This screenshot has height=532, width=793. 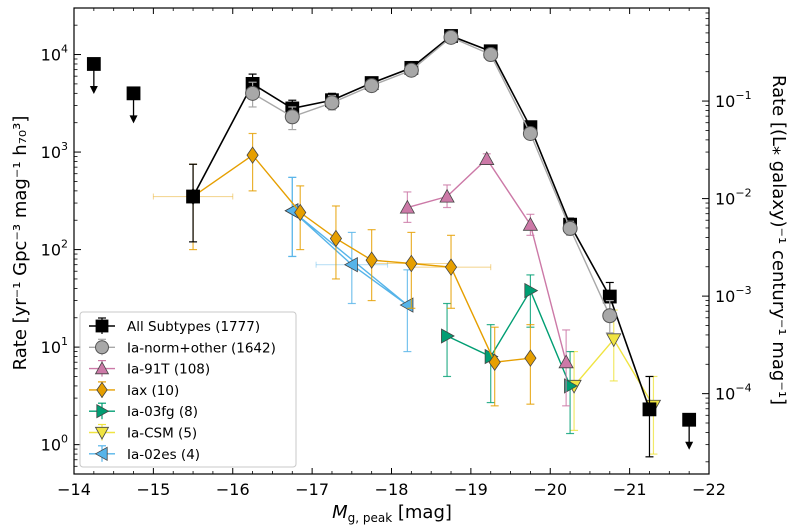 I want to click on x-tick-label: −20, so click(x=550, y=489).